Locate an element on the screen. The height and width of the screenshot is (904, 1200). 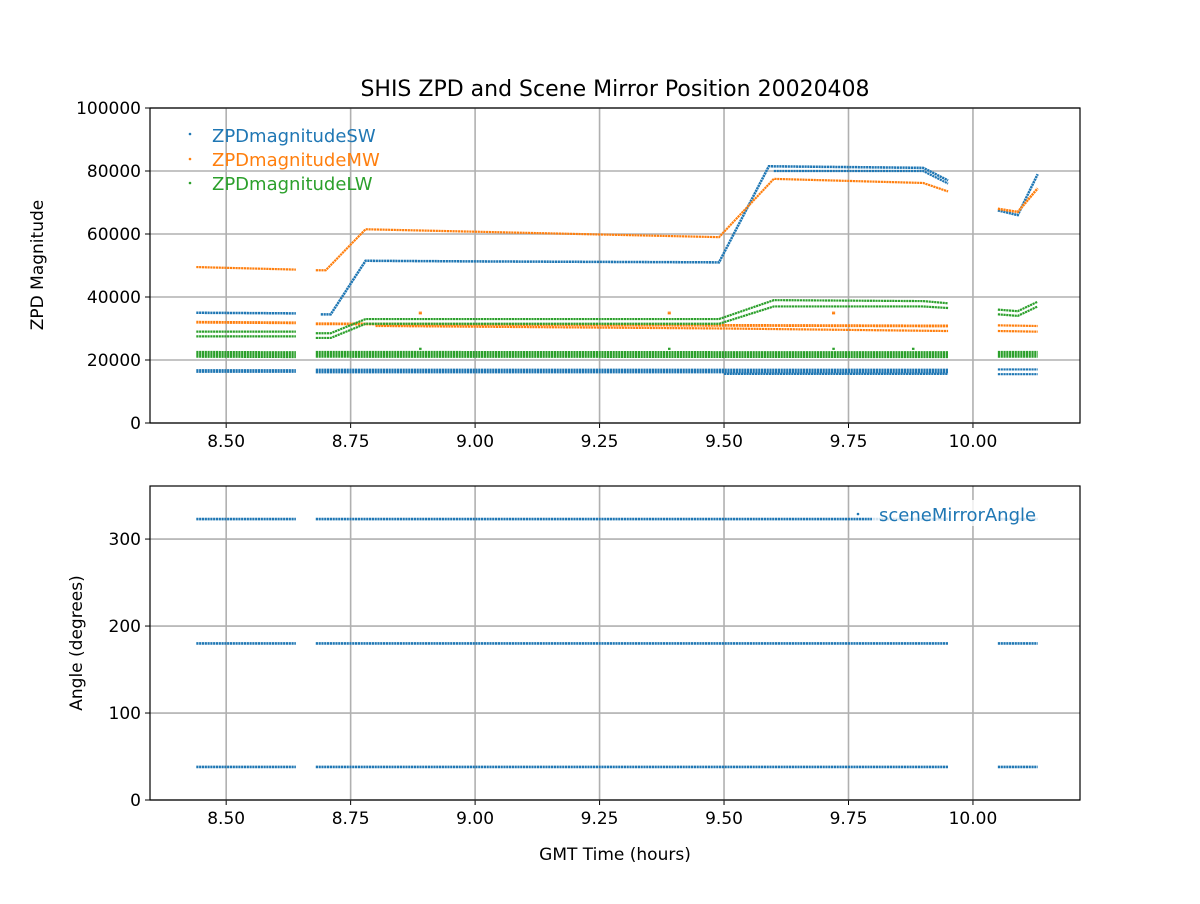
x-axis-label: GMT Time (hours) is located at coordinates (615, 855).